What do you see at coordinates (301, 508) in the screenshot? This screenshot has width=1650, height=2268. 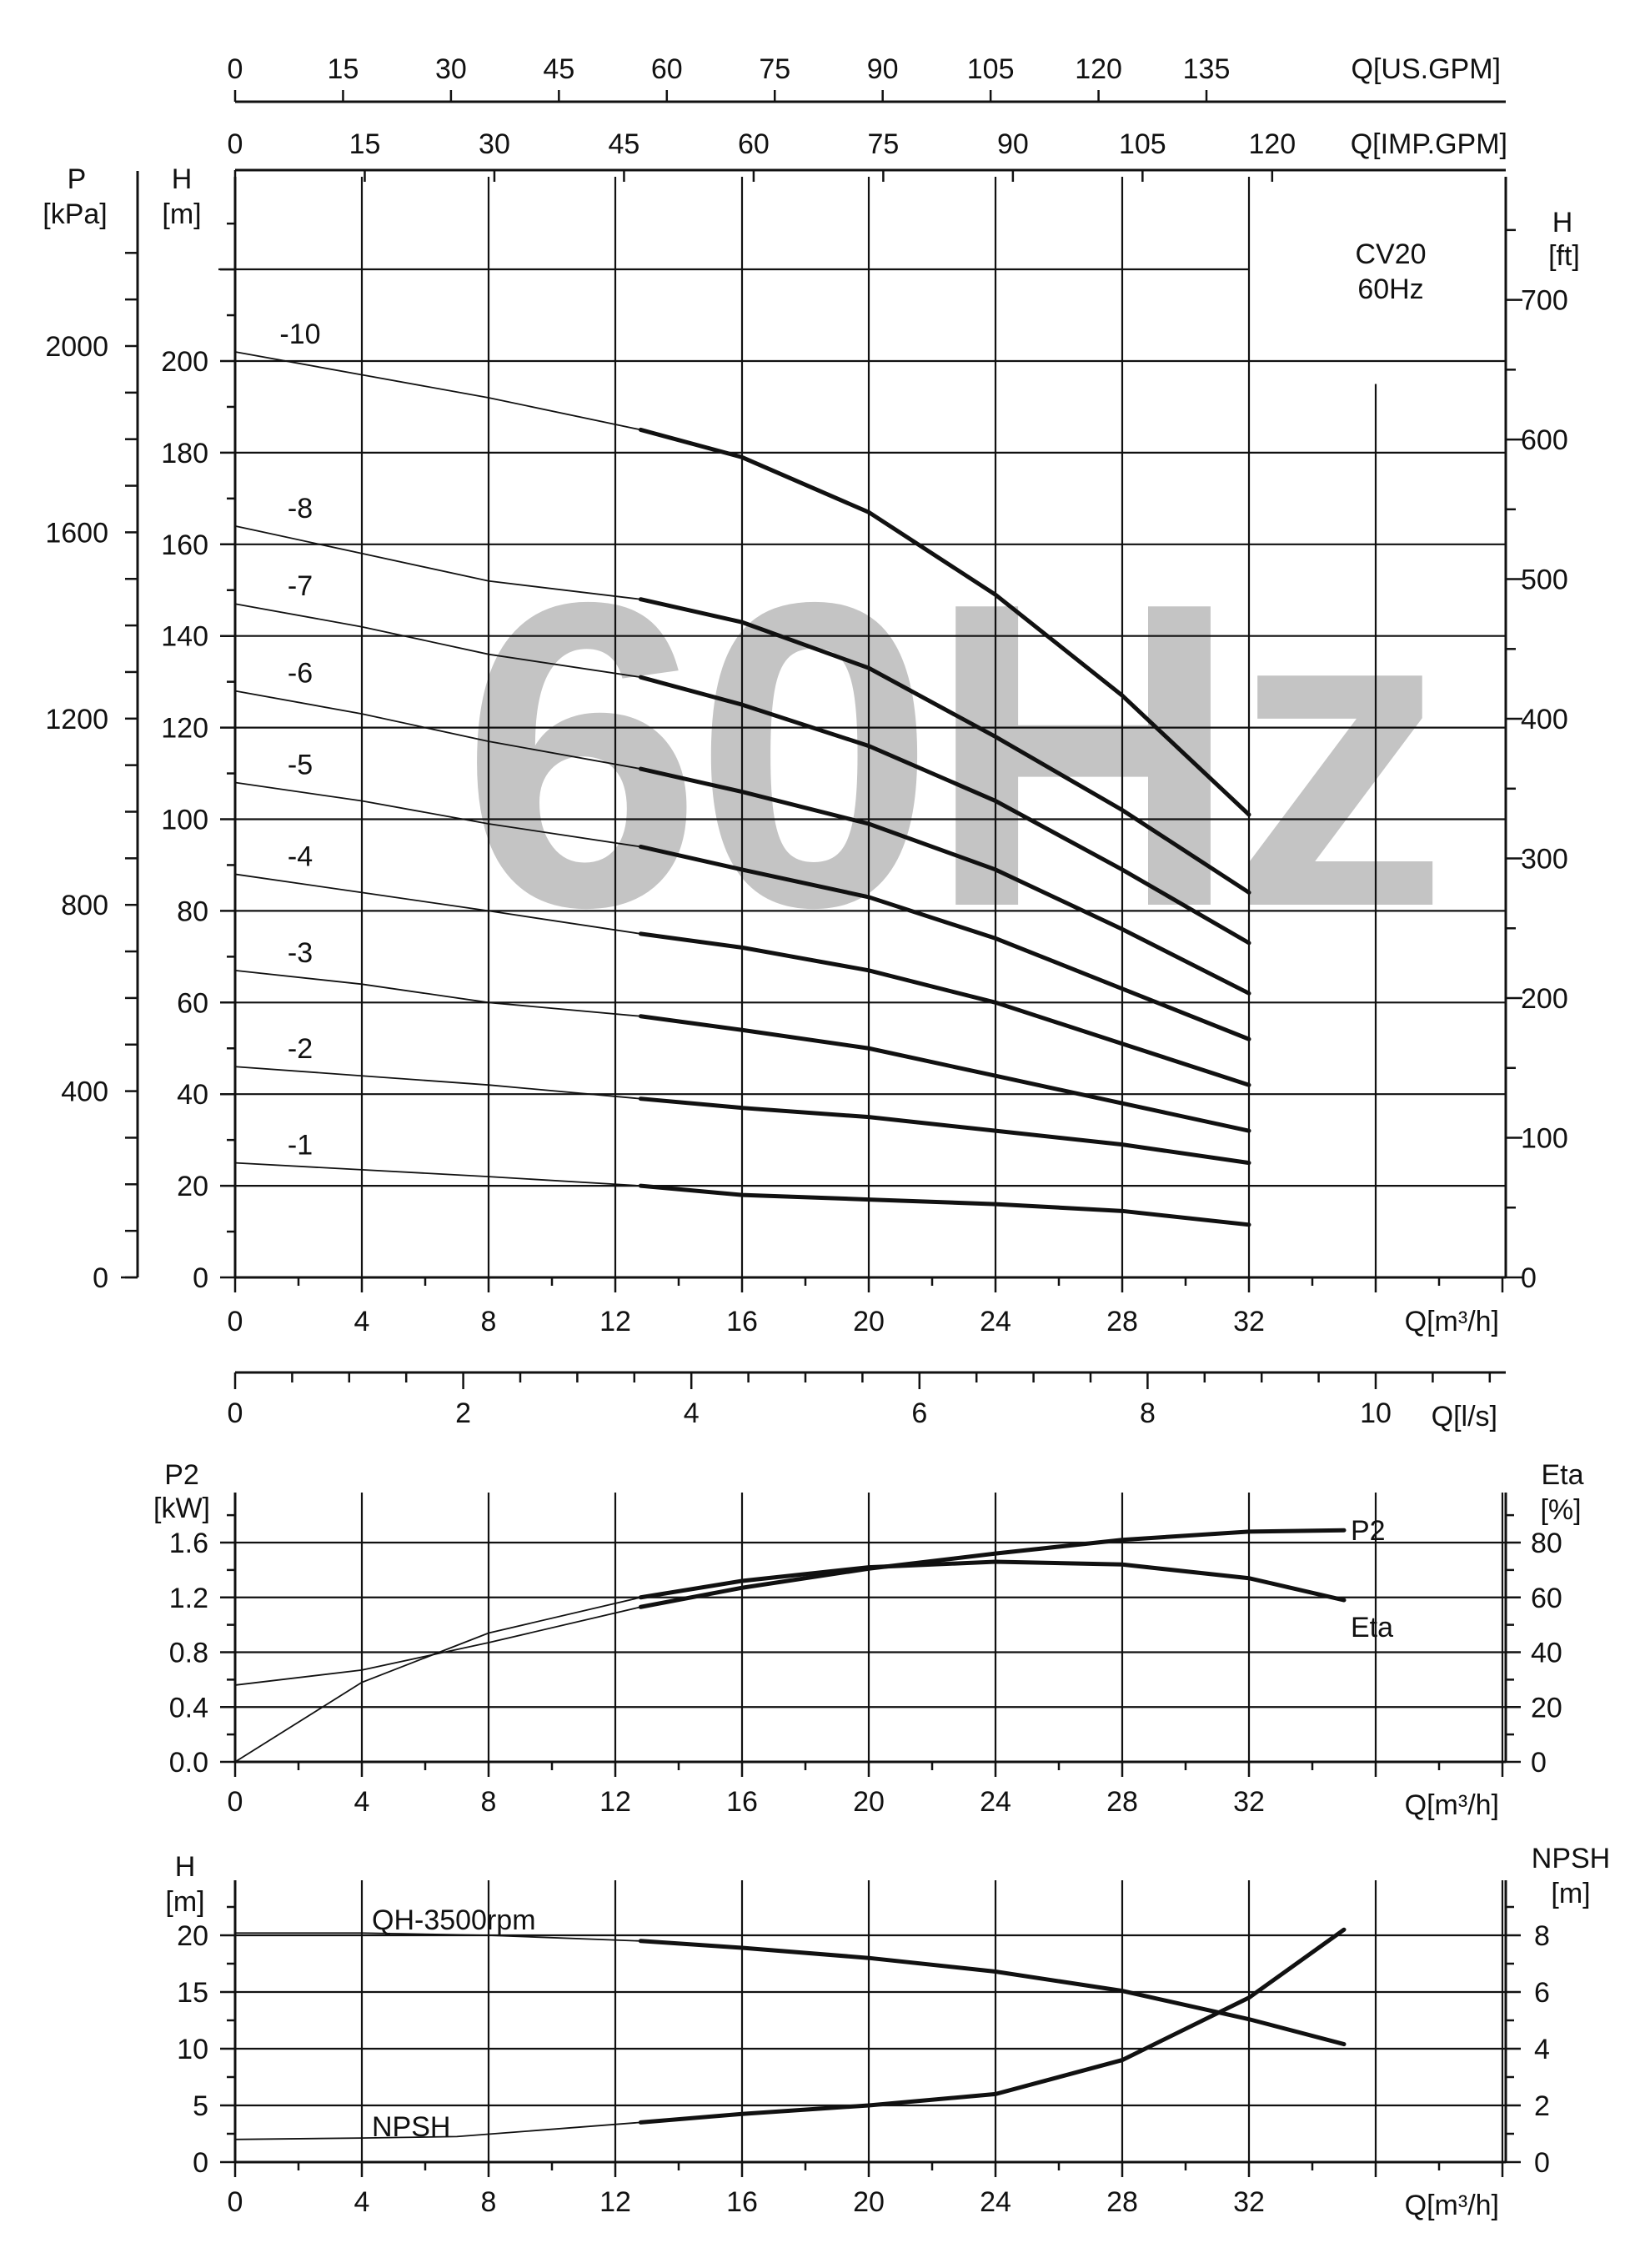 I see `curve-label: -8` at bounding box center [301, 508].